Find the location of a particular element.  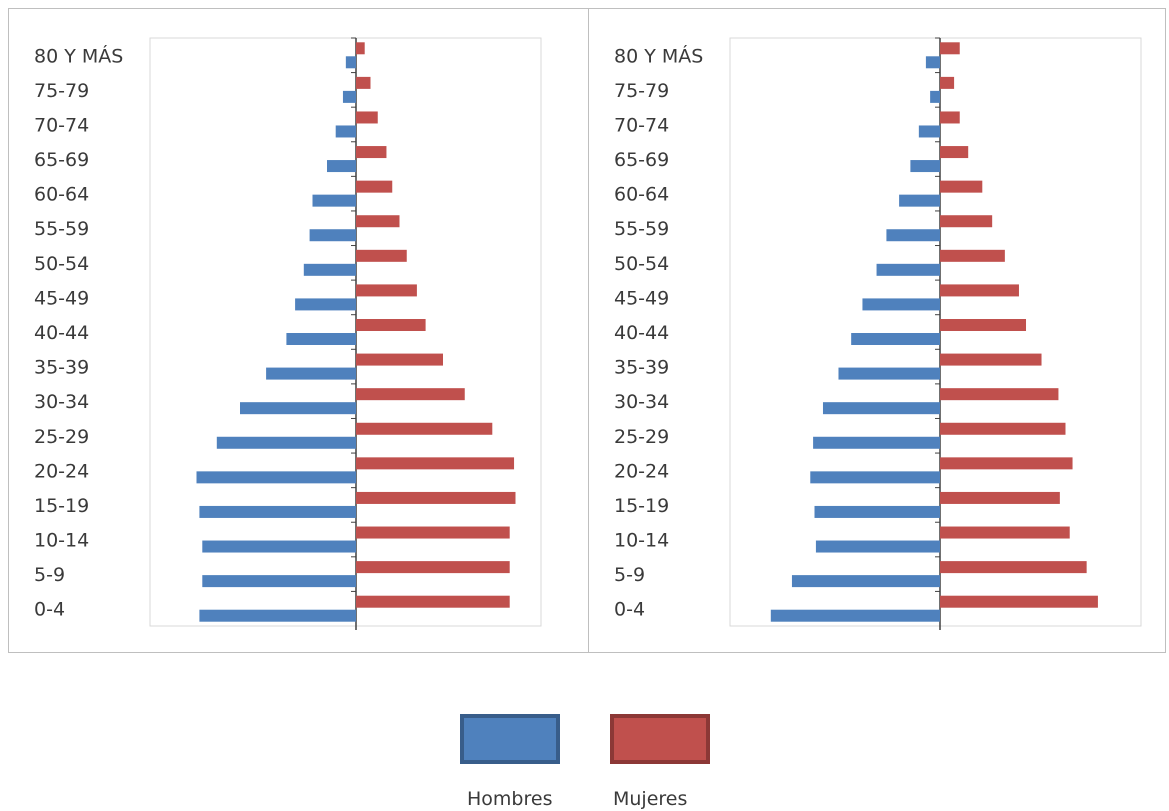

category-label: 80 Y MÁS is located at coordinates (78, 55).